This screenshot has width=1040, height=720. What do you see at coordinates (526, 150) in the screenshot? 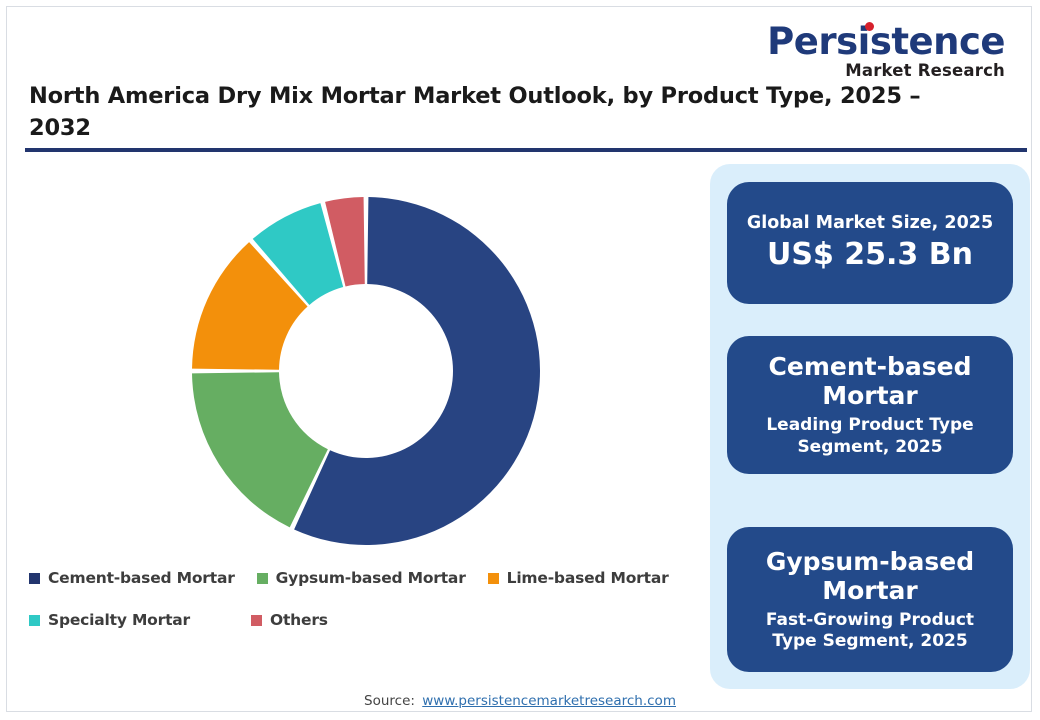
I see `title-divider` at bounding box center [526, 150].